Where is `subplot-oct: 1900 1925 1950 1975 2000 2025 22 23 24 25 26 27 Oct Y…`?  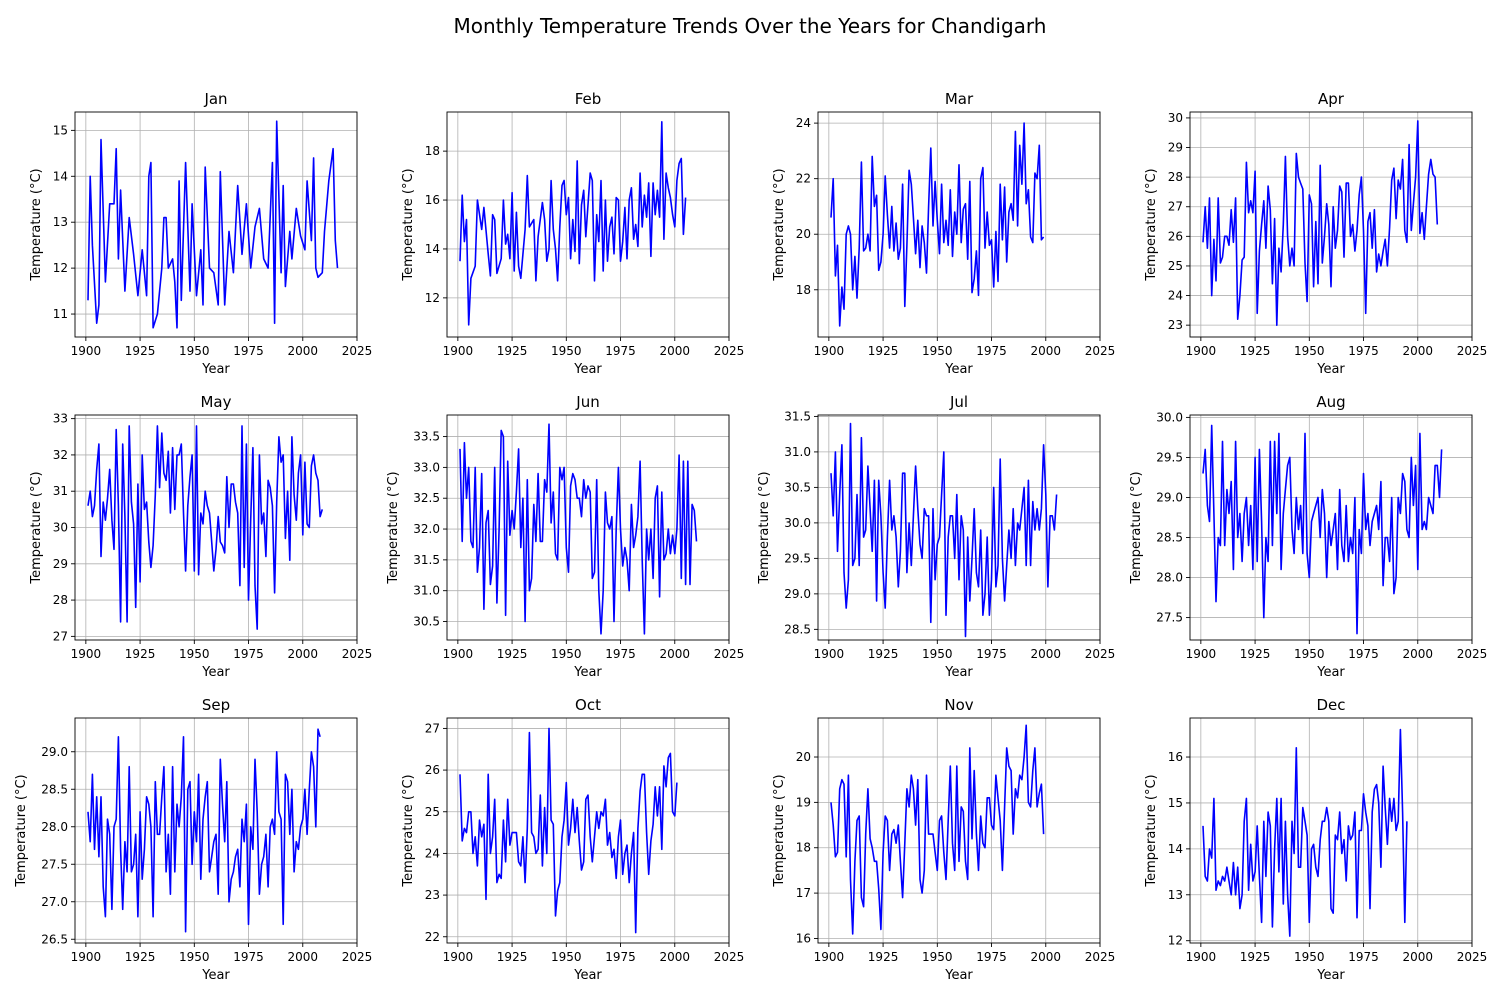
subplot-oct: 1900 1925 1950 1975 2000 2025 22 23 24 25 26 27 Oct Y… is located at coordinates (572, 839).